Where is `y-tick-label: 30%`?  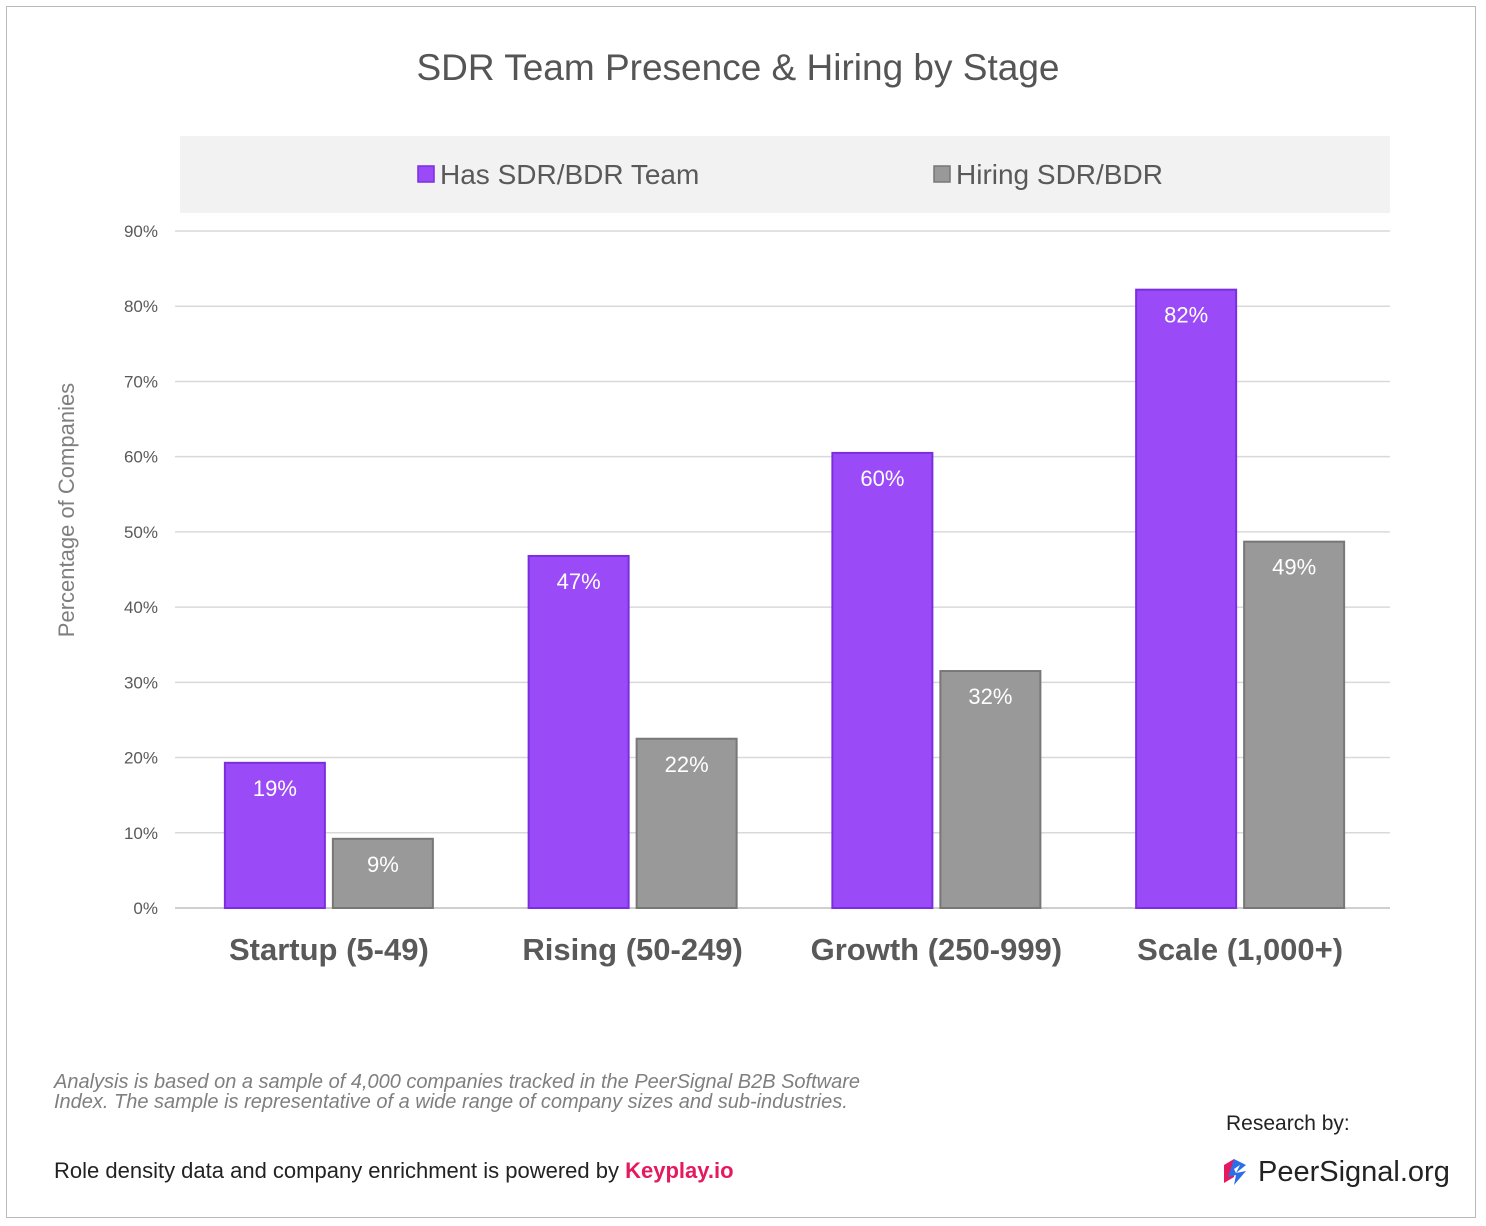 y-tick-label: 30% is located at coordinates (141, 682).